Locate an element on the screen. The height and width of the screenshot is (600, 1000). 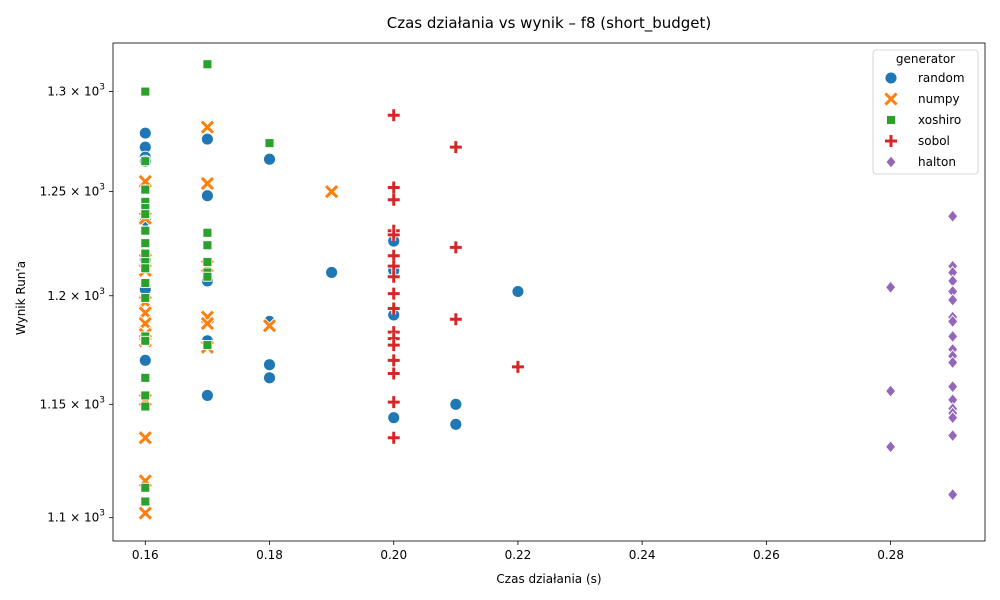
y-tick-label: 1.1 × 10³ is located at coordinates (76, 517).